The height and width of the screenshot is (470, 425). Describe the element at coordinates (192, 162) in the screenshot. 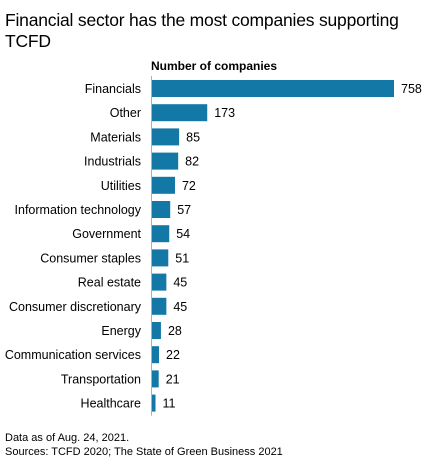

I see `value-label: 82` at that location.